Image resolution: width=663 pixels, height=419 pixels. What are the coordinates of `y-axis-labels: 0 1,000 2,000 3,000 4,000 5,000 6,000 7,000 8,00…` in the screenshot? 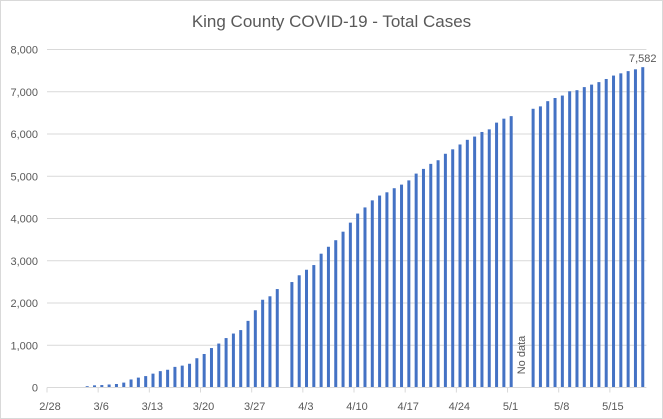 It's located at (24, 220).